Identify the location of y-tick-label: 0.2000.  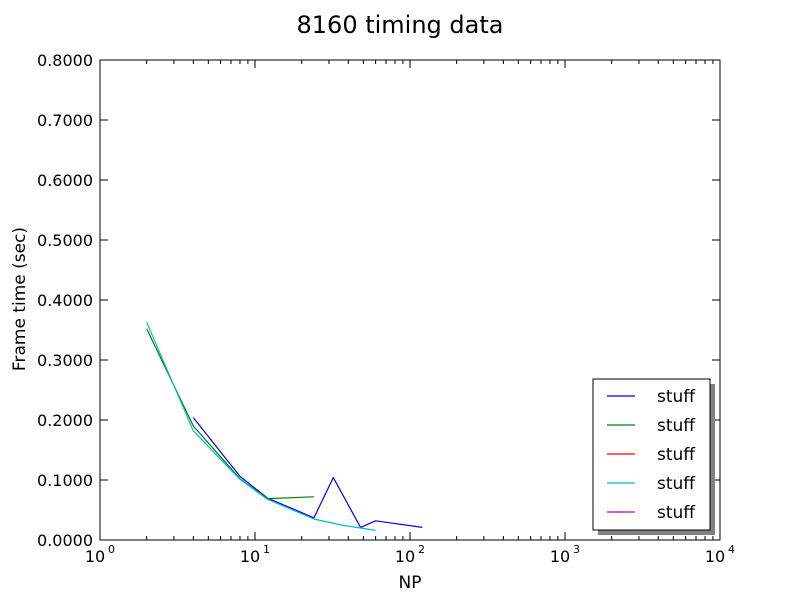
(65, 420).